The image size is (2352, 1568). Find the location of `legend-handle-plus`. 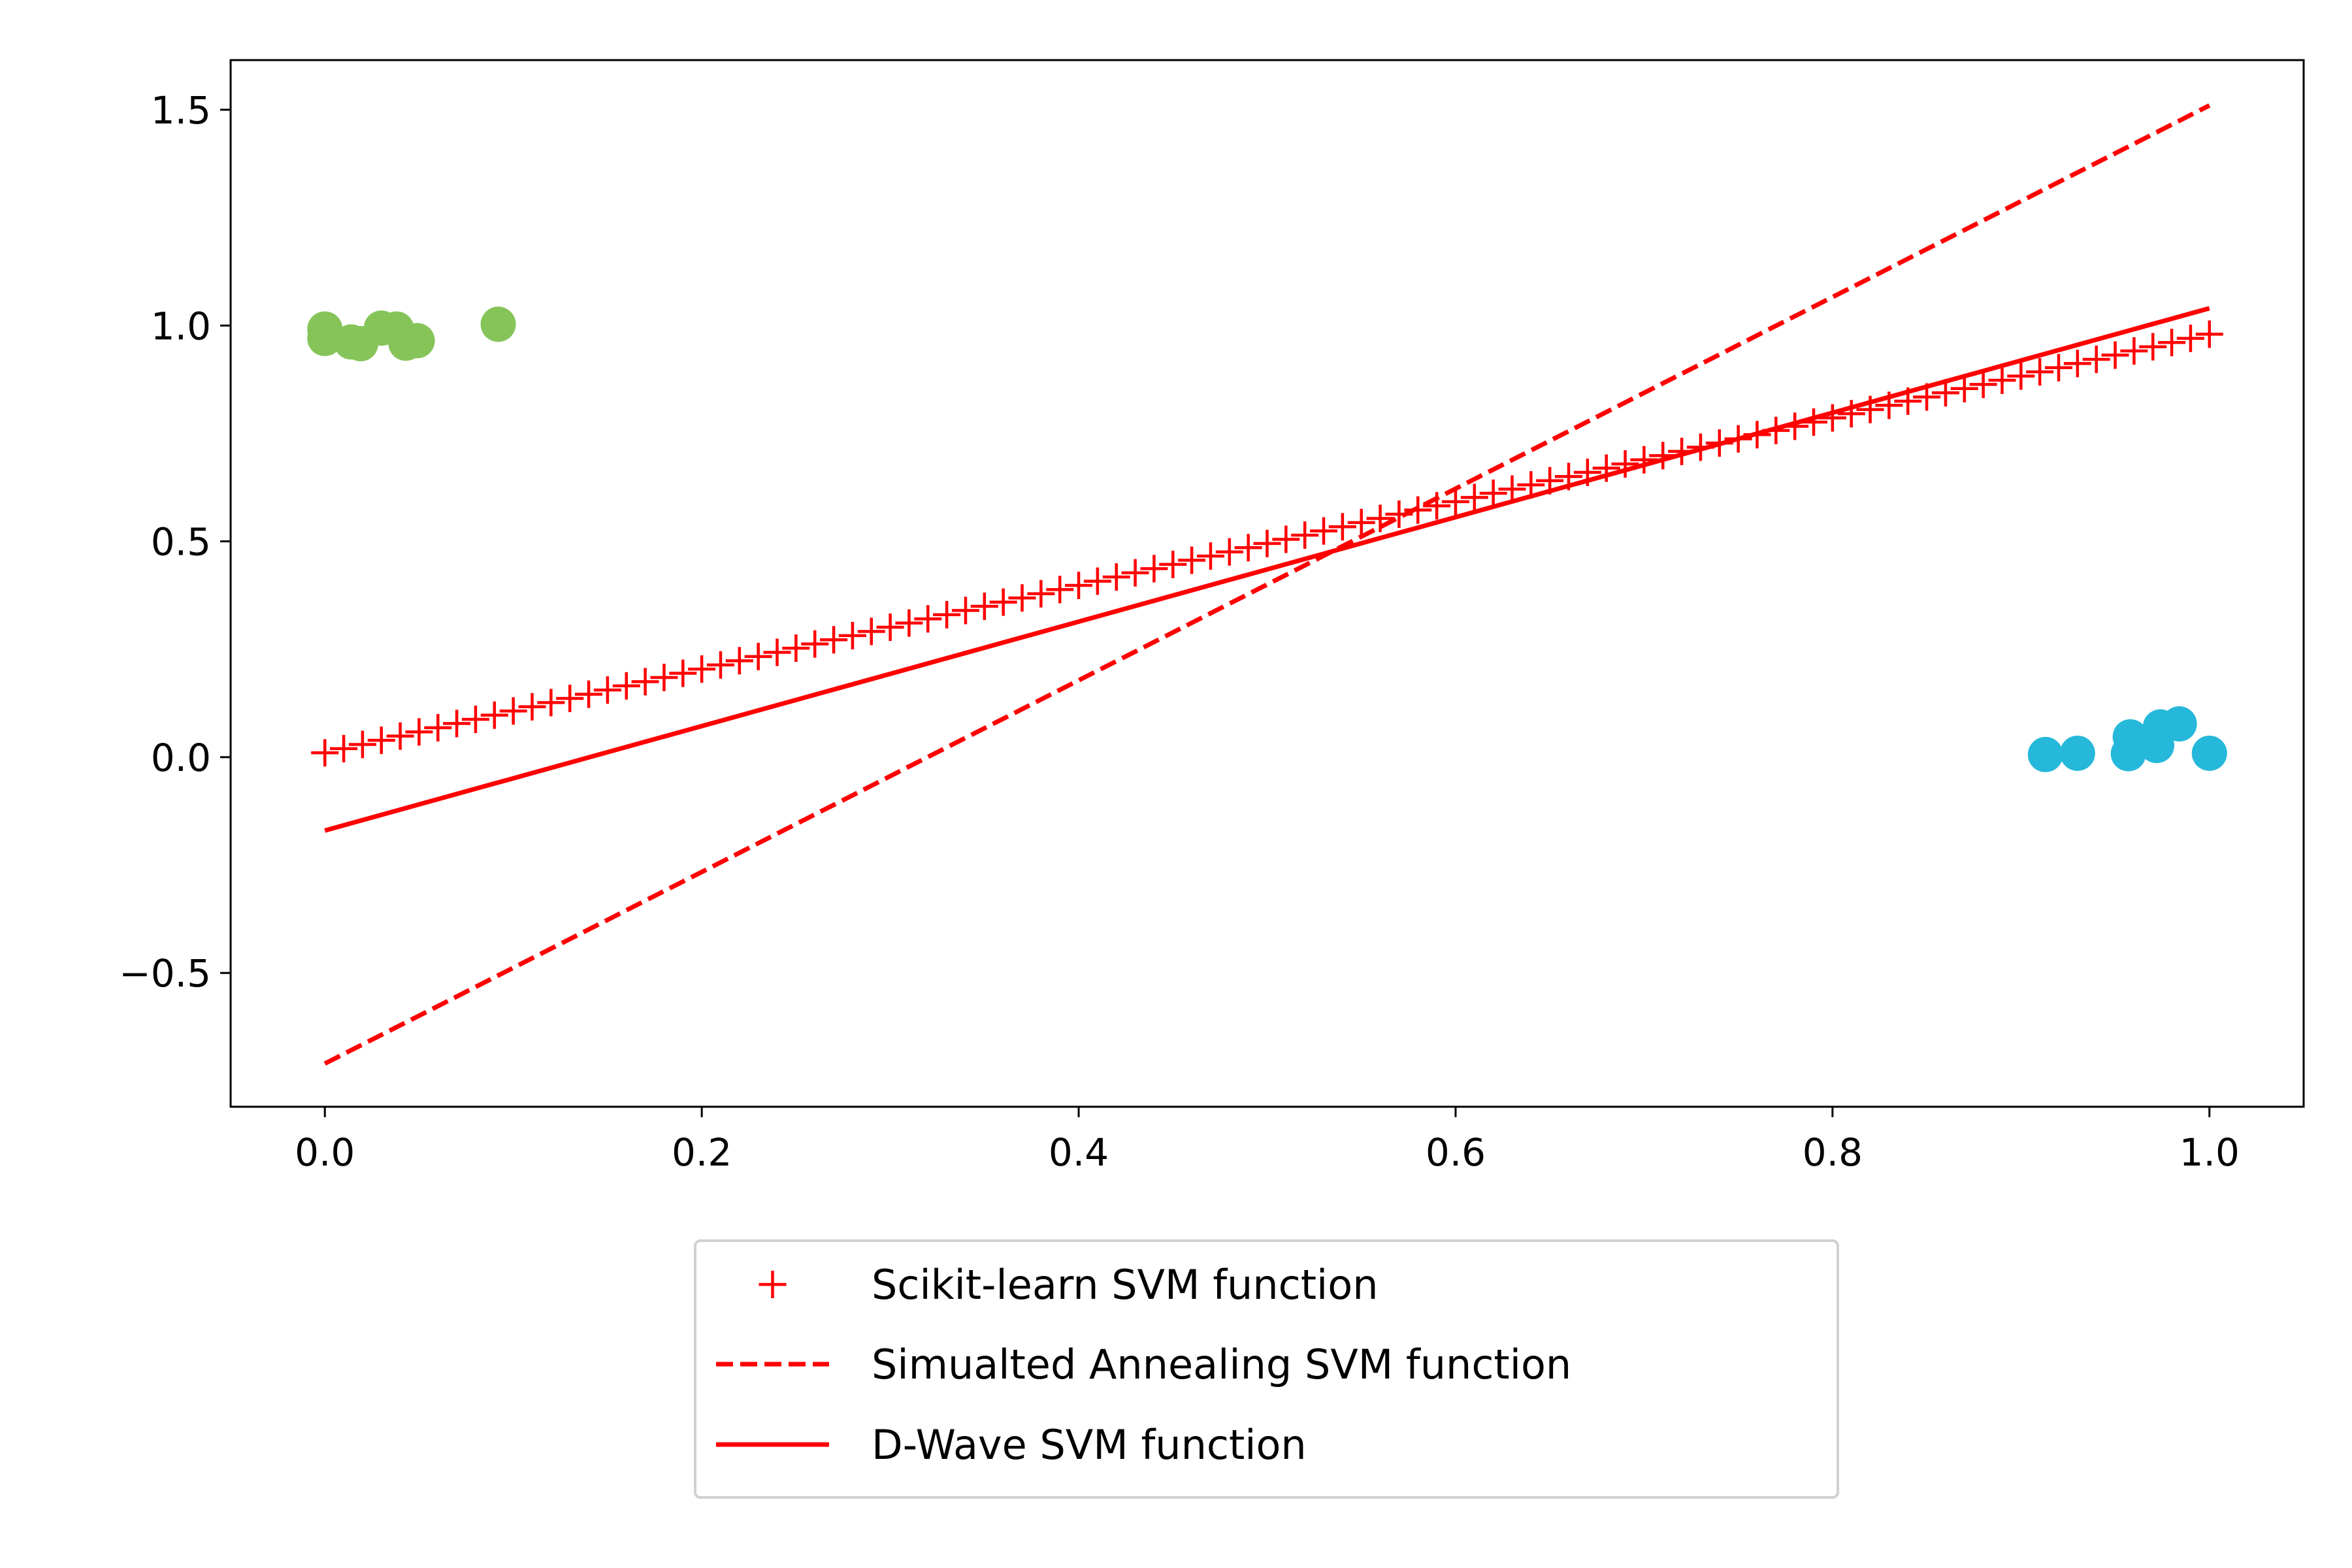

legend-handle-plus is located at coordinates (773, 1284).